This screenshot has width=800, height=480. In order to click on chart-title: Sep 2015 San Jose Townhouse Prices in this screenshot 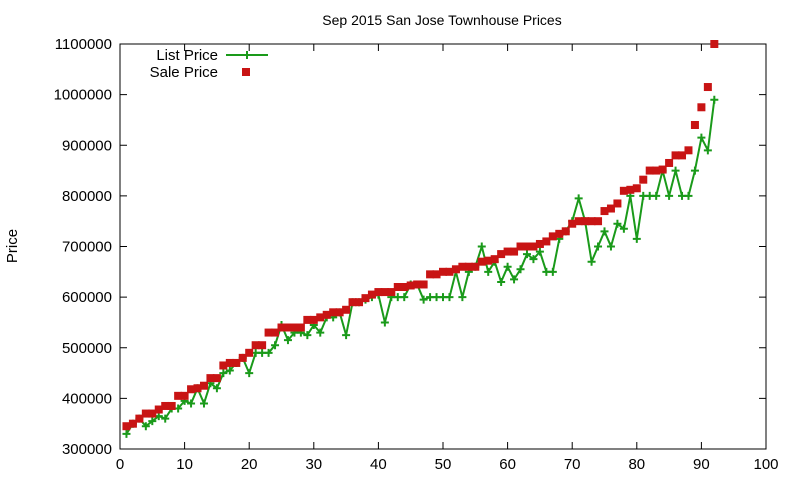, I will do `click(441, 20)`.